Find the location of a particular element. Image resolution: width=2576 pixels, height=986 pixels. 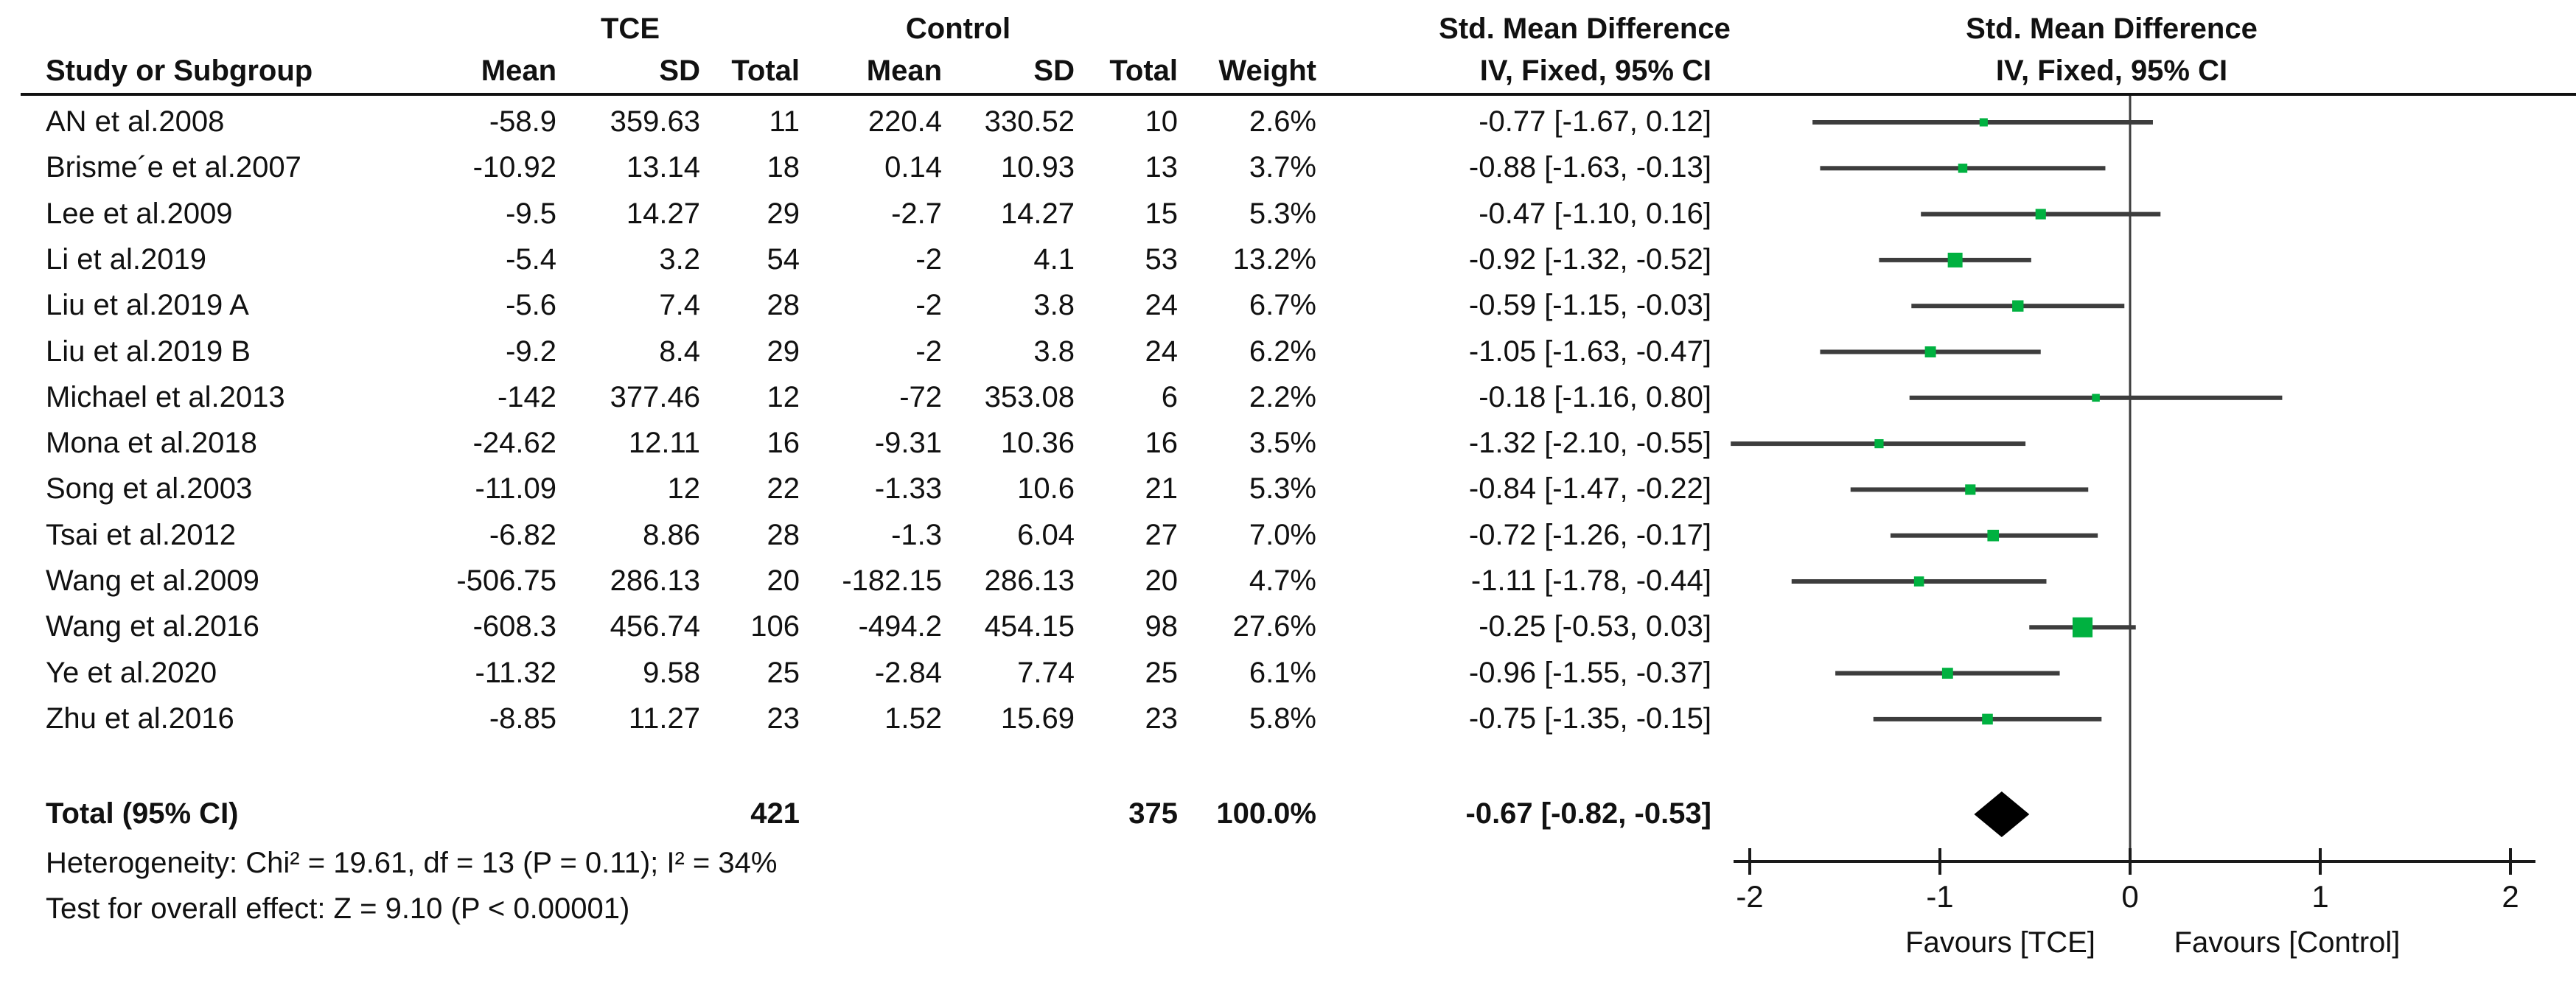

axis-tick-label: 2 is located at coordinates (2510, 896).